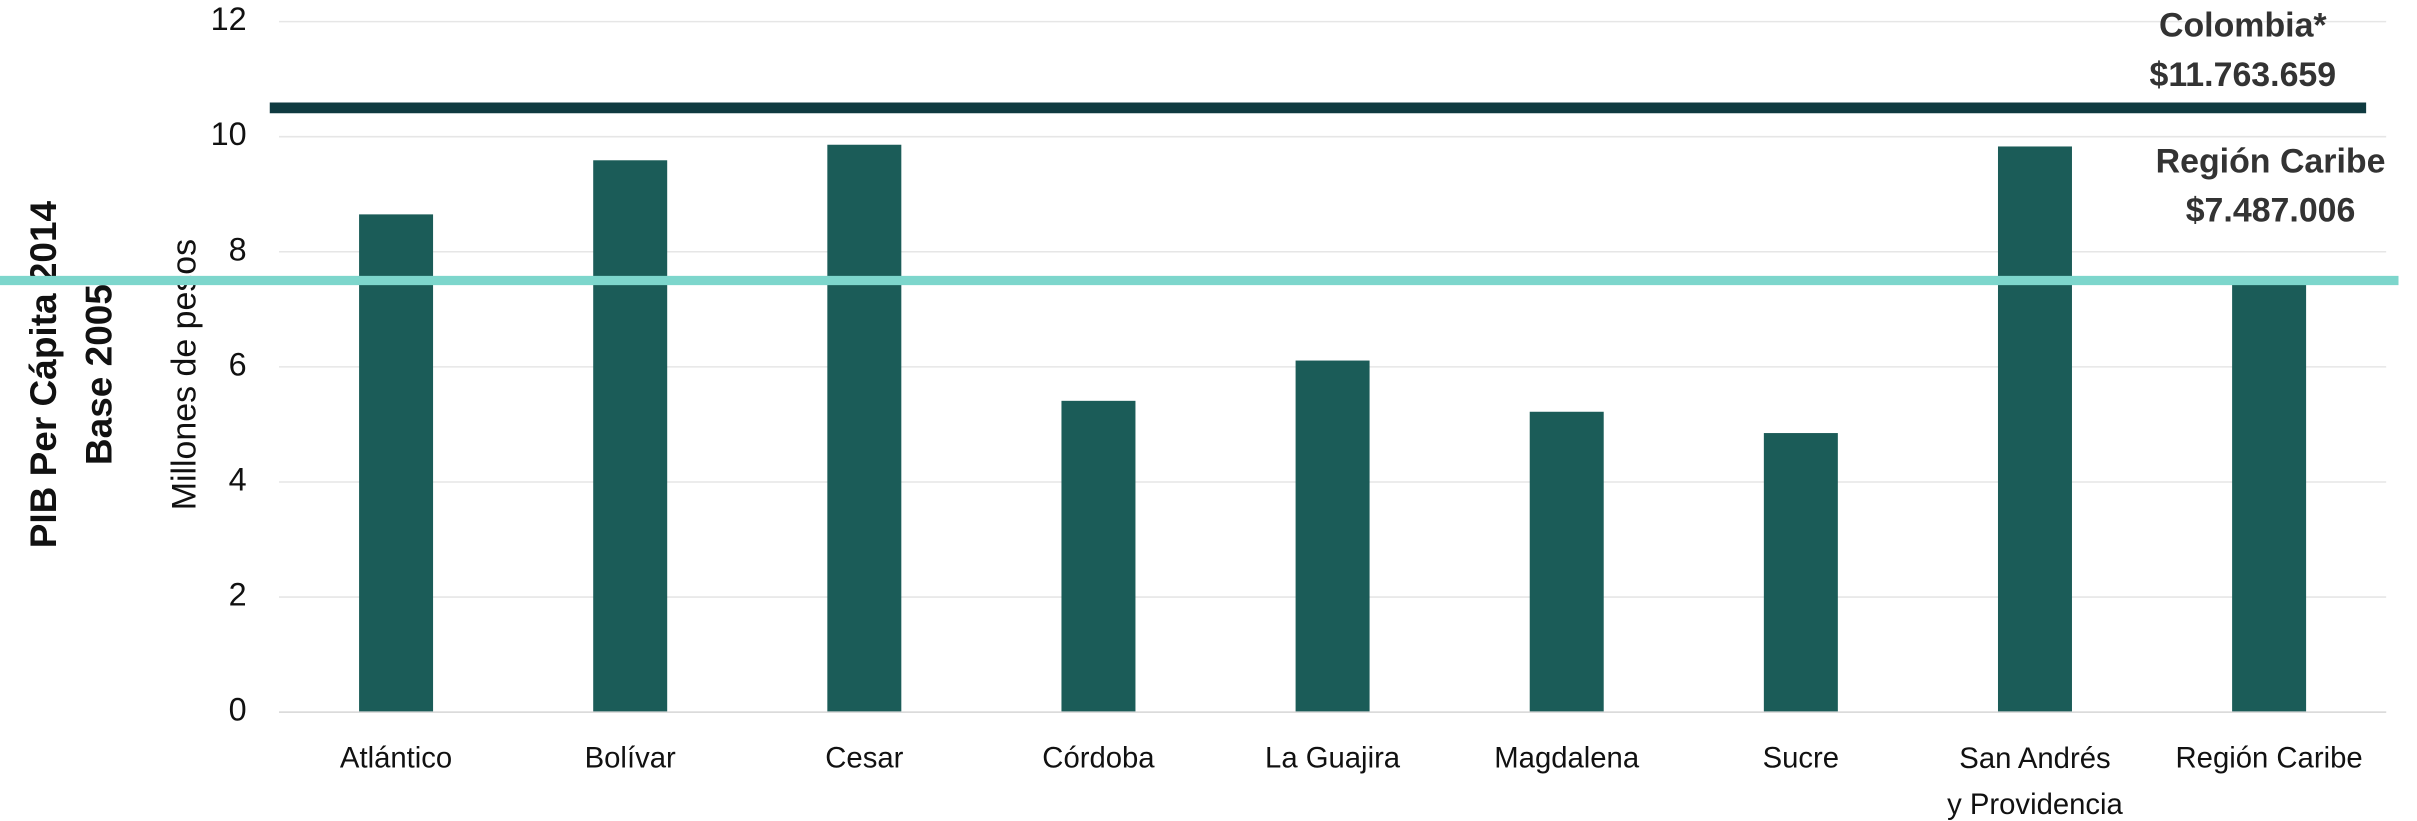 The height and width of the screenshot is (821, 2417). What do you see at coordinates (396, 758) in the screenshot?
I see `x-tick-label: Atlántico` at bounding box center [396, 758].